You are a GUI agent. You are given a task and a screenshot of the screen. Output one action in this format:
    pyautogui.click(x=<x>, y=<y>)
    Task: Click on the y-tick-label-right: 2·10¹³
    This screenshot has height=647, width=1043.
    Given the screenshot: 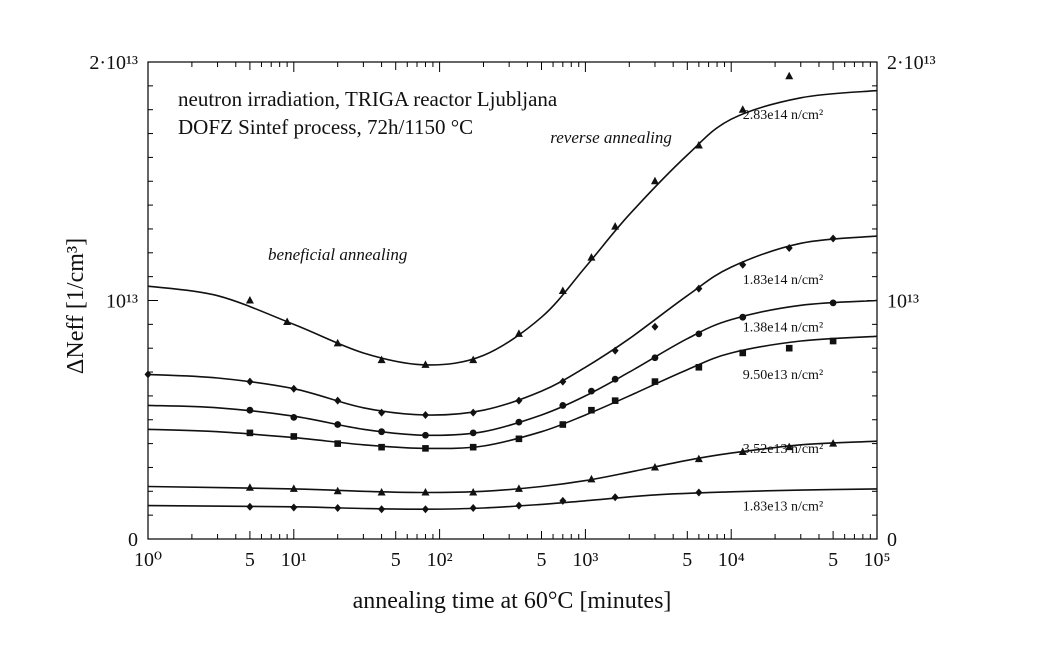 What is the action you would take?
    pyautogui.click(x=911, y=63)
    